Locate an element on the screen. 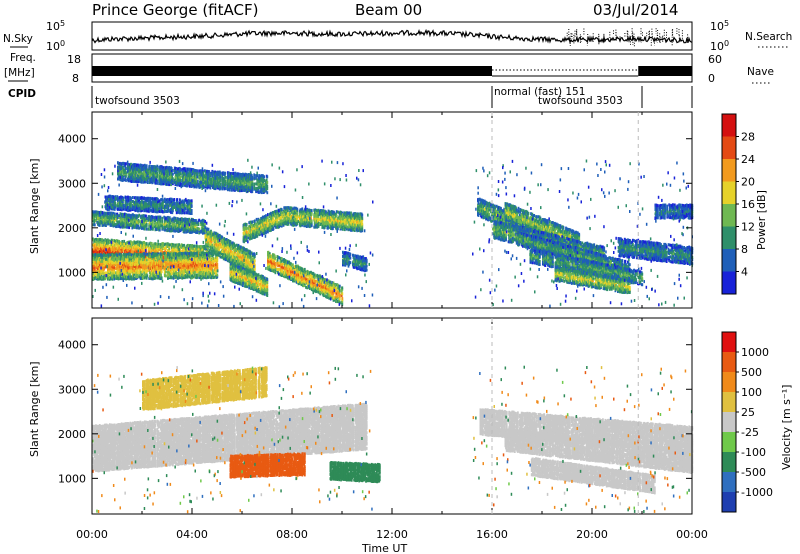  nsearch-label: N.Search is located at coordinates (768, 37).